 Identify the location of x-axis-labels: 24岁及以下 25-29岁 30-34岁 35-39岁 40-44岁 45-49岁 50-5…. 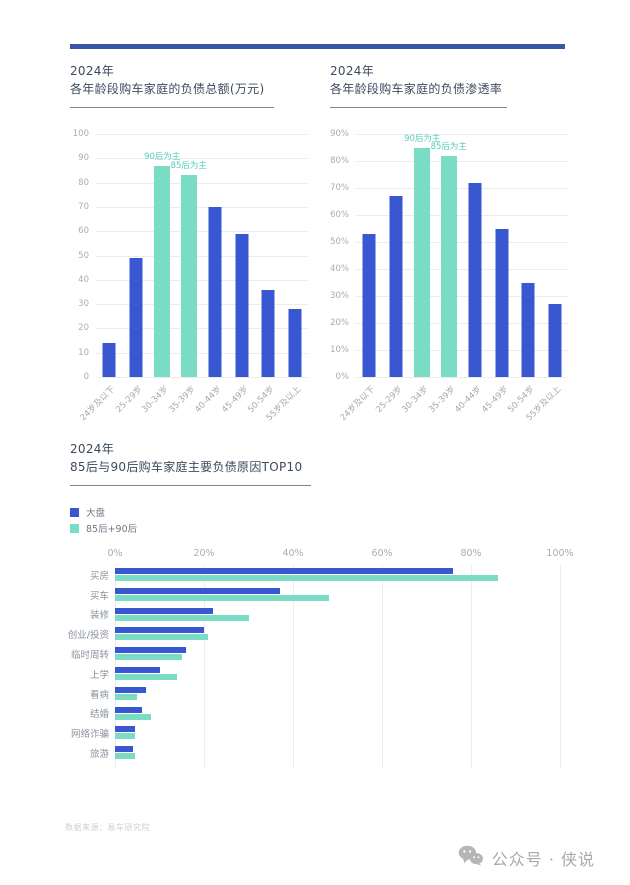
(193, 402).